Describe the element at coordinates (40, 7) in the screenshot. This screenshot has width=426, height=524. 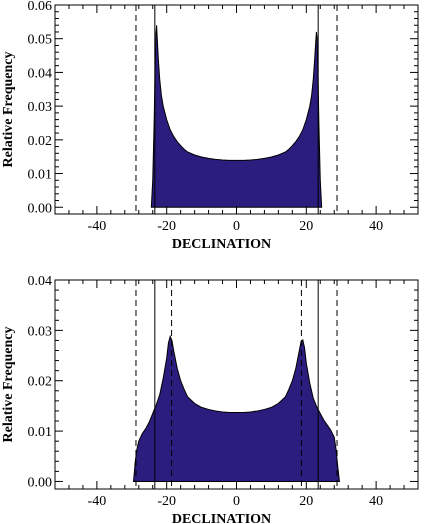
I see `y-tick-label: 0.06` at that location.